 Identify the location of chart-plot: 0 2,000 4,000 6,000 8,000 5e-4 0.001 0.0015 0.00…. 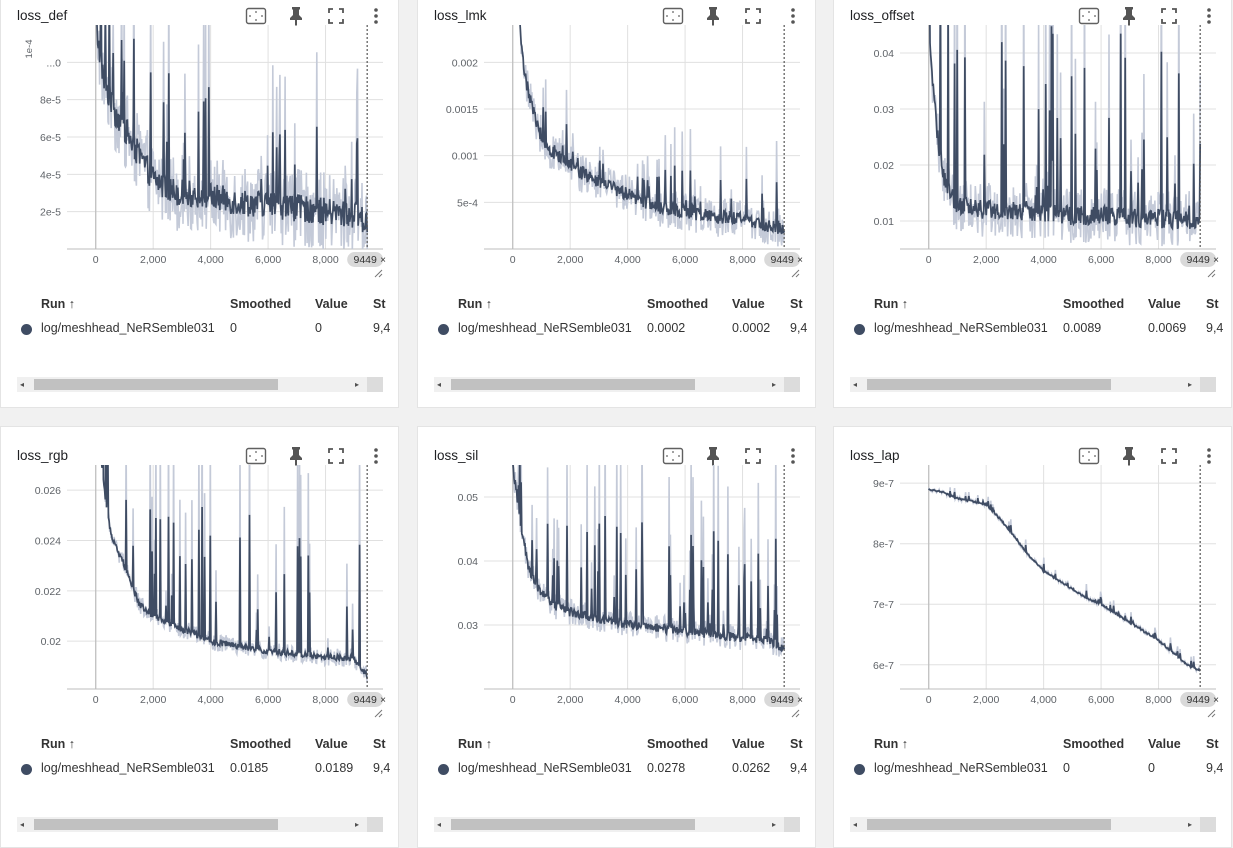
(617, 143).